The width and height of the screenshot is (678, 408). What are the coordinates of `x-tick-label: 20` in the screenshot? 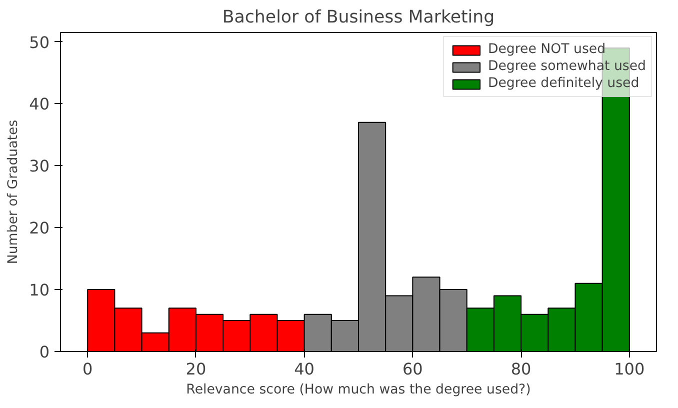 It's located at (196, 369).